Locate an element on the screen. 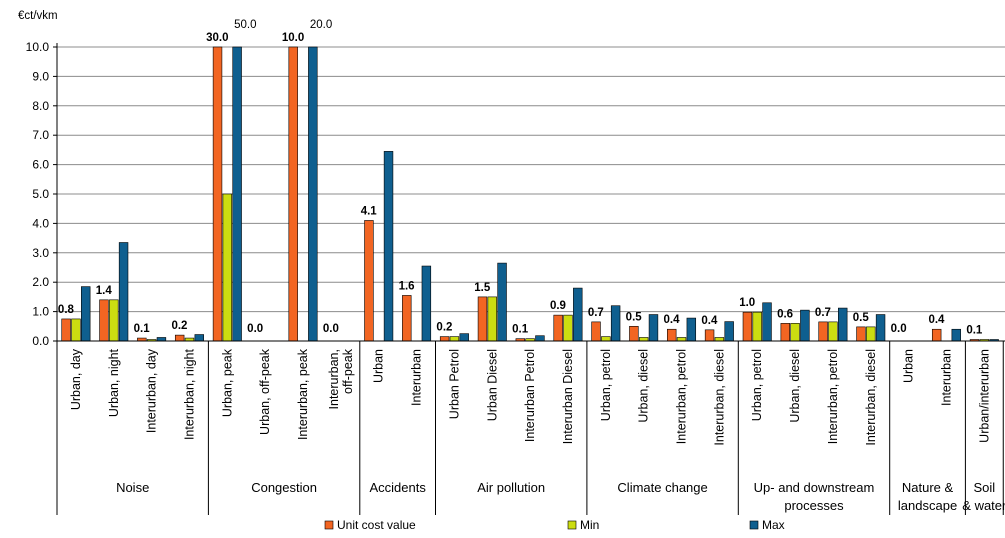 Image resolution: width=1005 pixels, height=538 pixels. data-label: 0.5 is located at coordinates (861, 318).